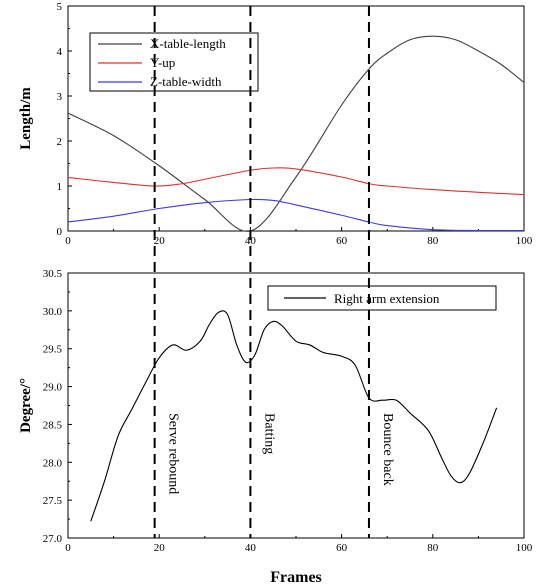 The height and width of the screenshot is (585, 536). What do you see at coordinates (53, 312) in the screenshot?
I see `bottom-y-tick-label: 30.0` at bounding box center [53, 312].